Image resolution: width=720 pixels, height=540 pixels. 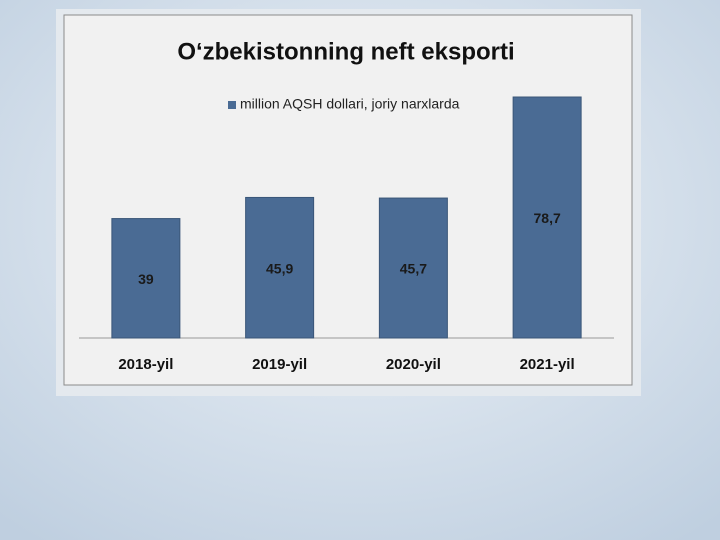 I want to click on x-tick-label: 2018-yil, so click(x=145, y=364).